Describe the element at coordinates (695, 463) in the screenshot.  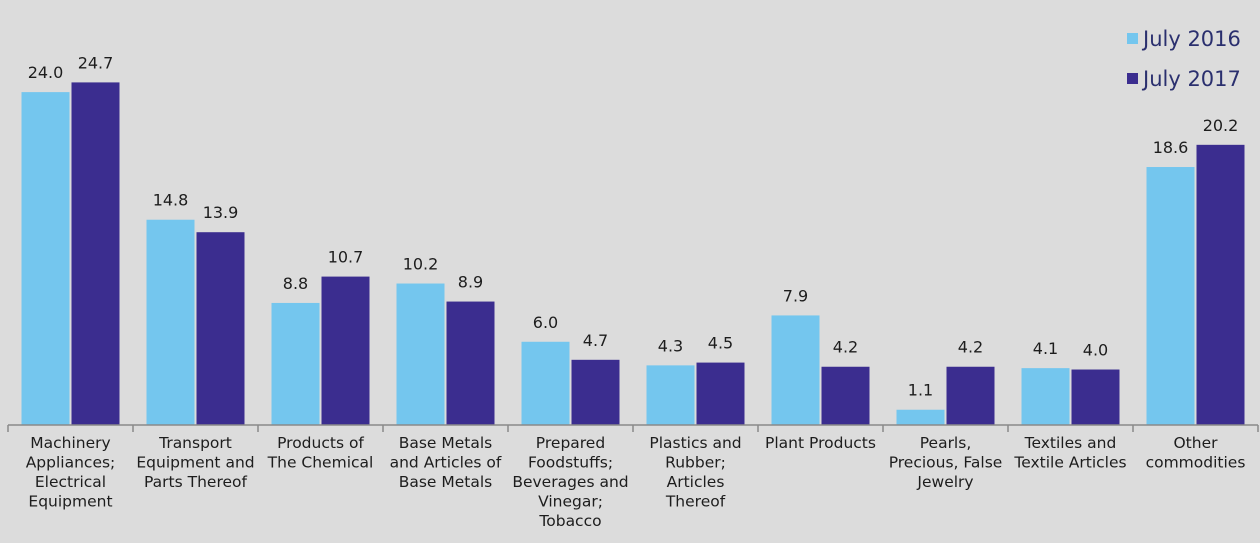
I see `category-label-line: Rubber;` at that location.